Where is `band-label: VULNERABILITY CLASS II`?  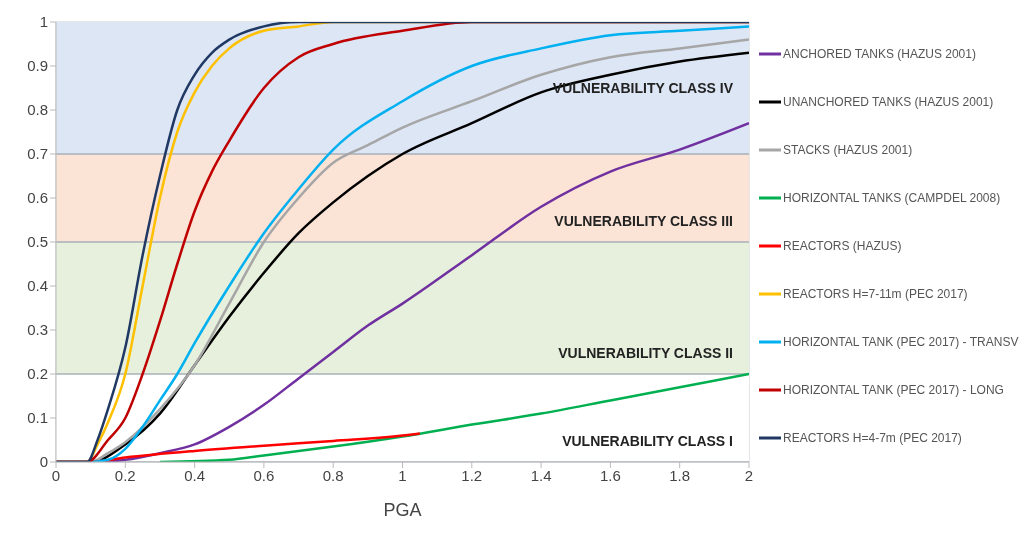
band-label: VULNERABILITY CLASS II is located at coordinates (645, 353).